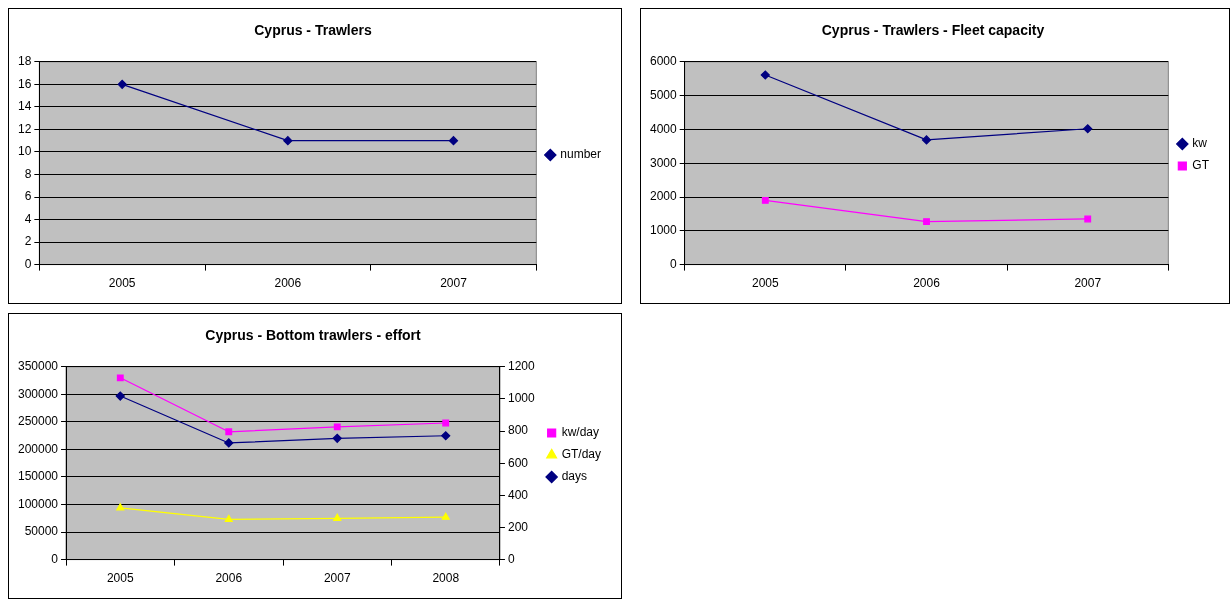  What do you see at coordinates (41, 531) in the screenshot?
I see `y-tick-label: 50000` at bounding box center [41, 531].